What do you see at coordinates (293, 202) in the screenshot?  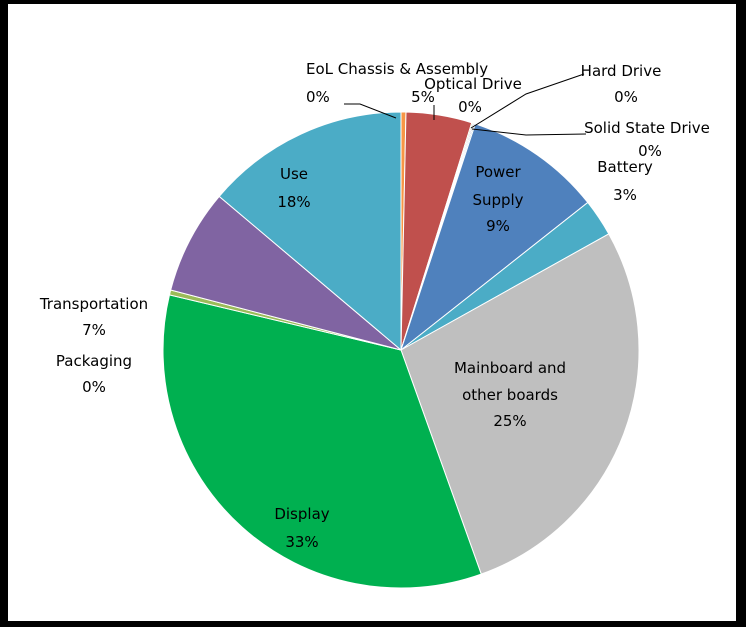 I see `pct-label-use: 18%` at bounding box center [293, 202].